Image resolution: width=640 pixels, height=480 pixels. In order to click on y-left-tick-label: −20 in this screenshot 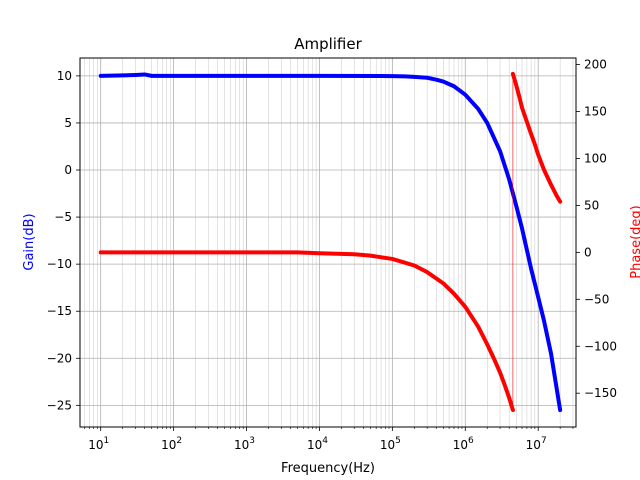, I will do `click(59, 358)`.